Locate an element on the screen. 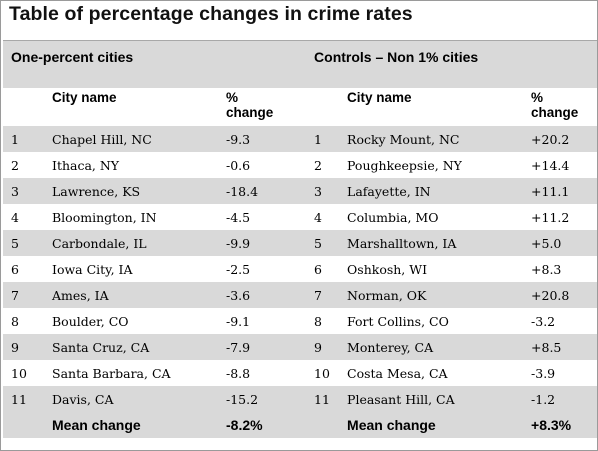  rank-left: 8 is located at coordinates (15, 321).